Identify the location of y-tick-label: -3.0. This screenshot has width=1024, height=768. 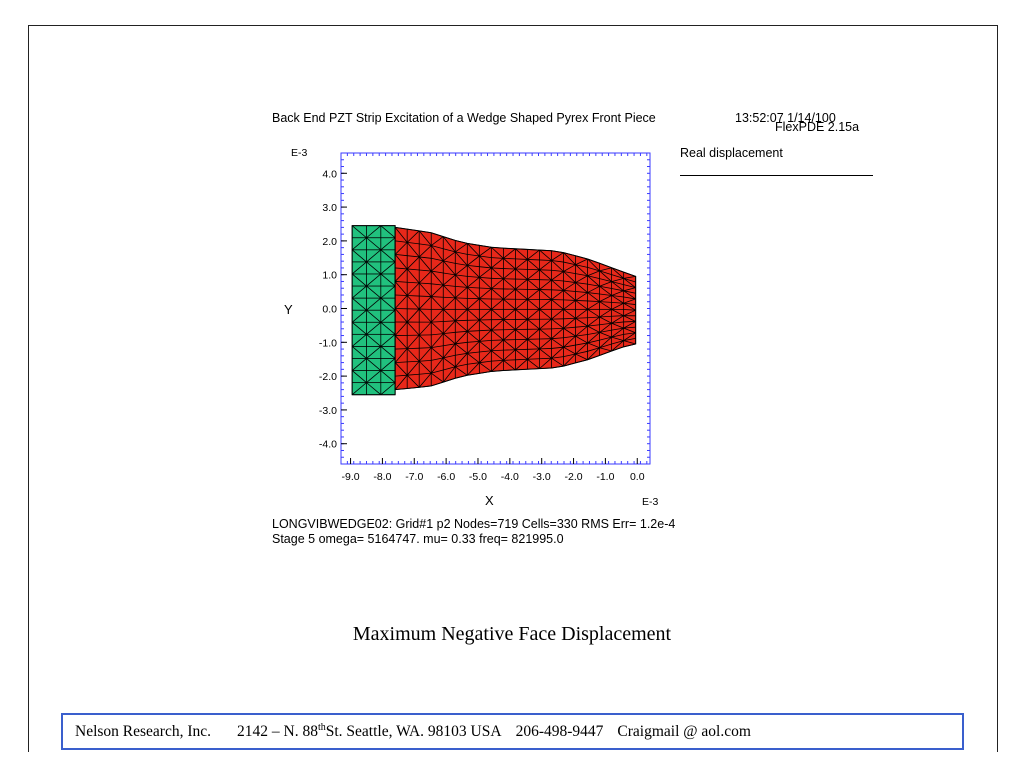
(328, 411).